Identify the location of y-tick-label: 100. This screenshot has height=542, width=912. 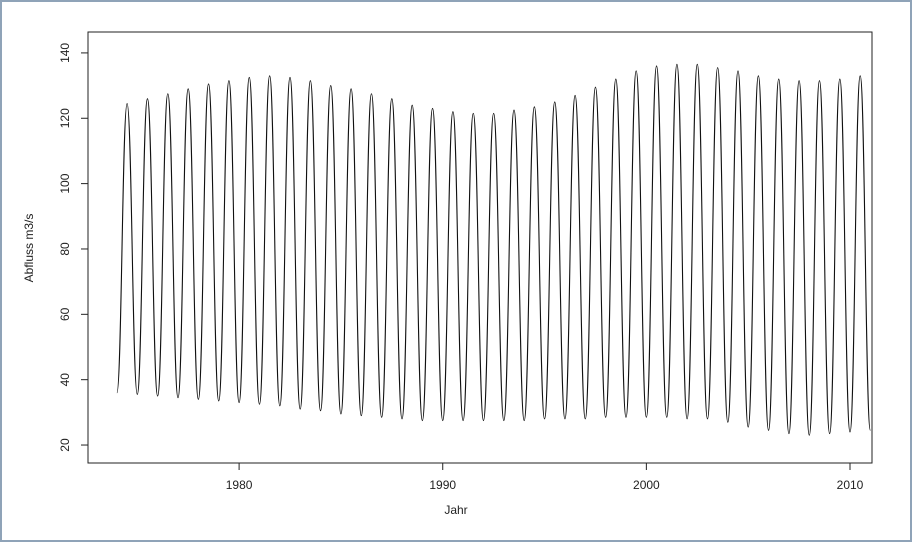
(65, 183).